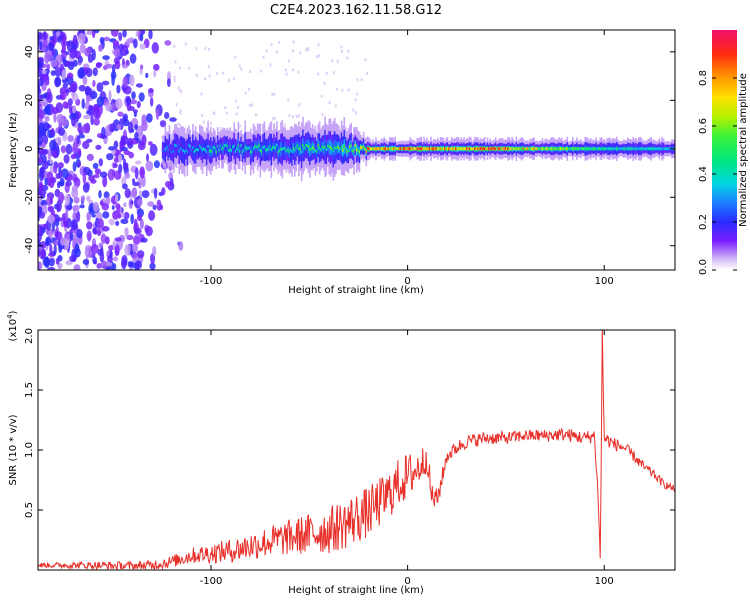 This screenshot has width=750, height=600. What do you see at coordinates (604, 281) in the screenshot?
I see `heatmap-x-tick-label: 100` at bounding box center [604, 281].